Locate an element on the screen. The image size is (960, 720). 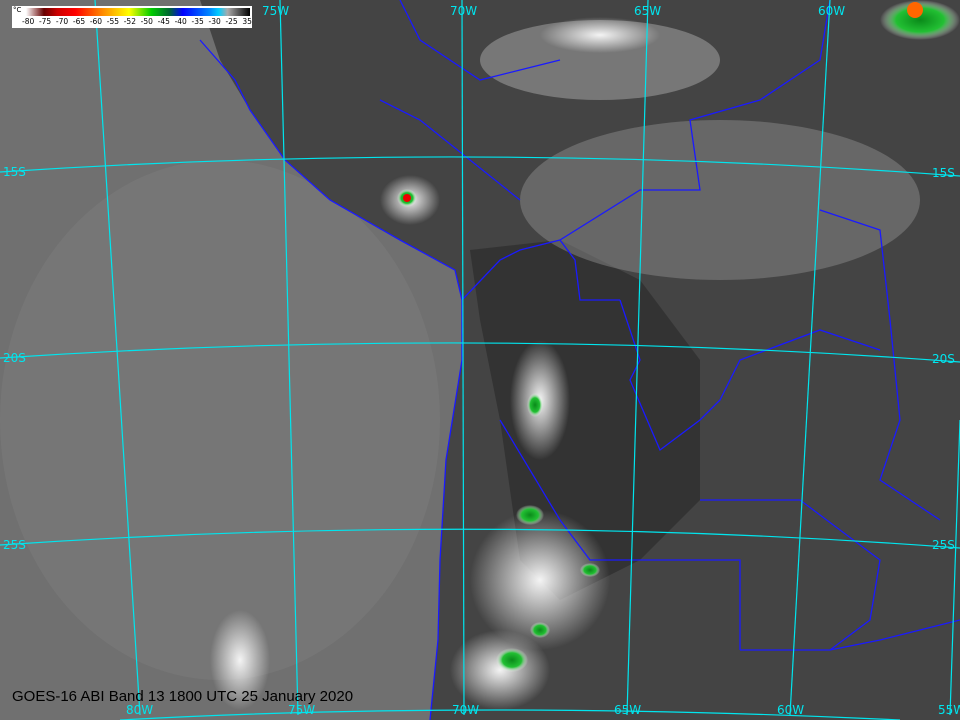
legend-tick: -35 is located at coordinates (197, 21).